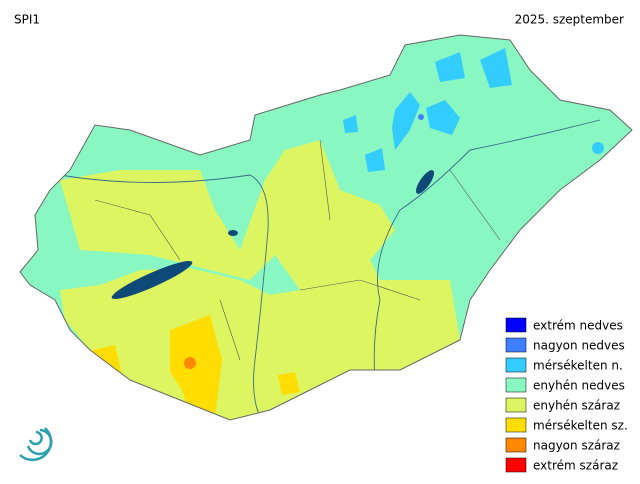 The height and width of the screenshot is (484, 640). What do you see at coordinates (36, 444) in the screenshot?
I see `logo` at bounding box center [36, 444].